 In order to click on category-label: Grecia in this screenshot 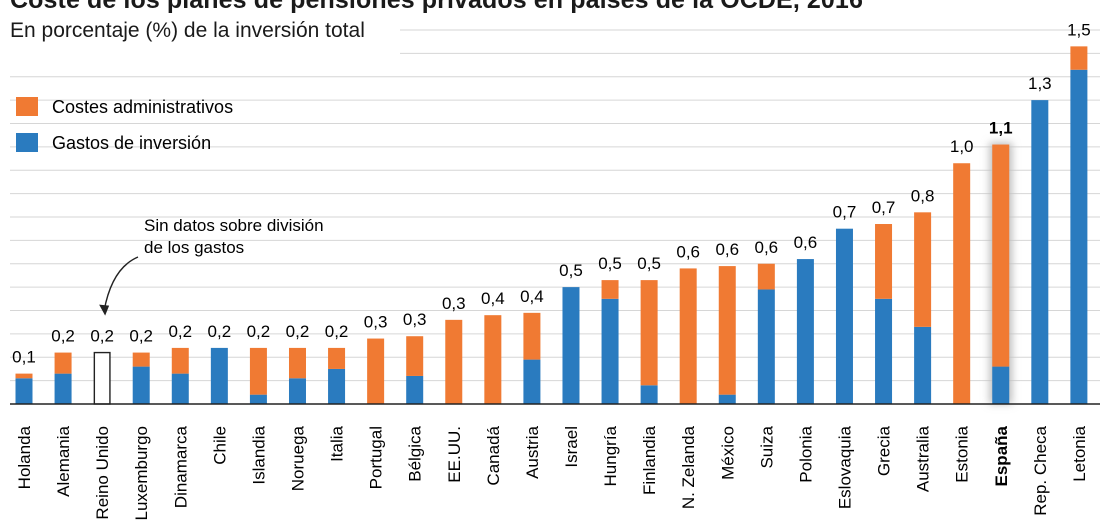, I will do `click(884, 450)`.